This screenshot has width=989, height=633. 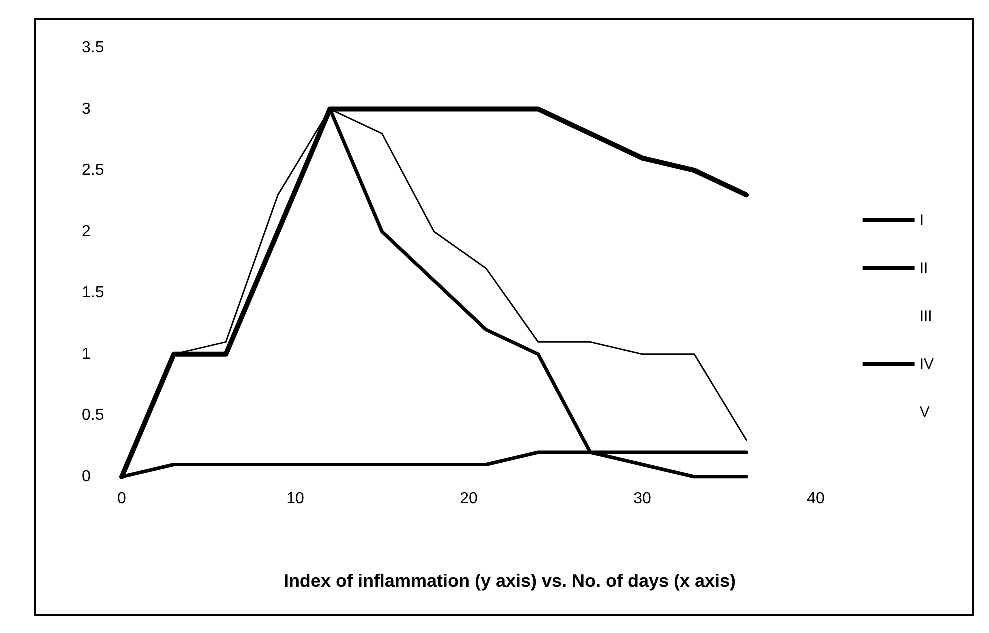 I want to click on x-tick-label: 0, so click(x=122, y=499).